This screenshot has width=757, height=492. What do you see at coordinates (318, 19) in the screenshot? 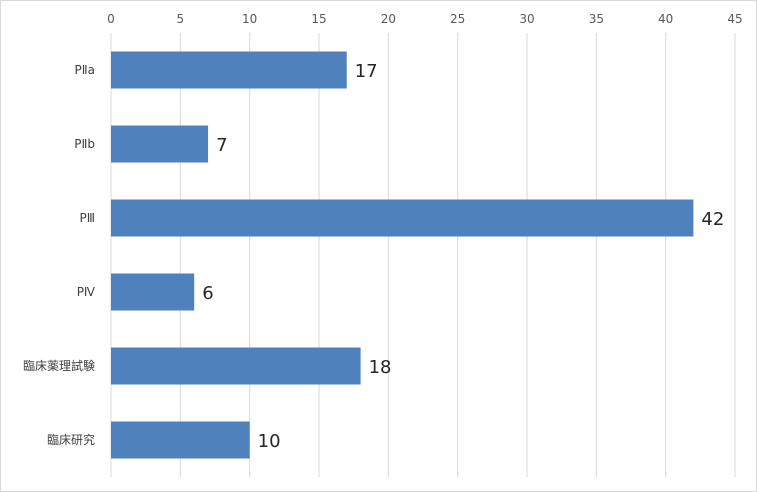
I see `x-tick-label: 15` at bounding box center [318, 19].